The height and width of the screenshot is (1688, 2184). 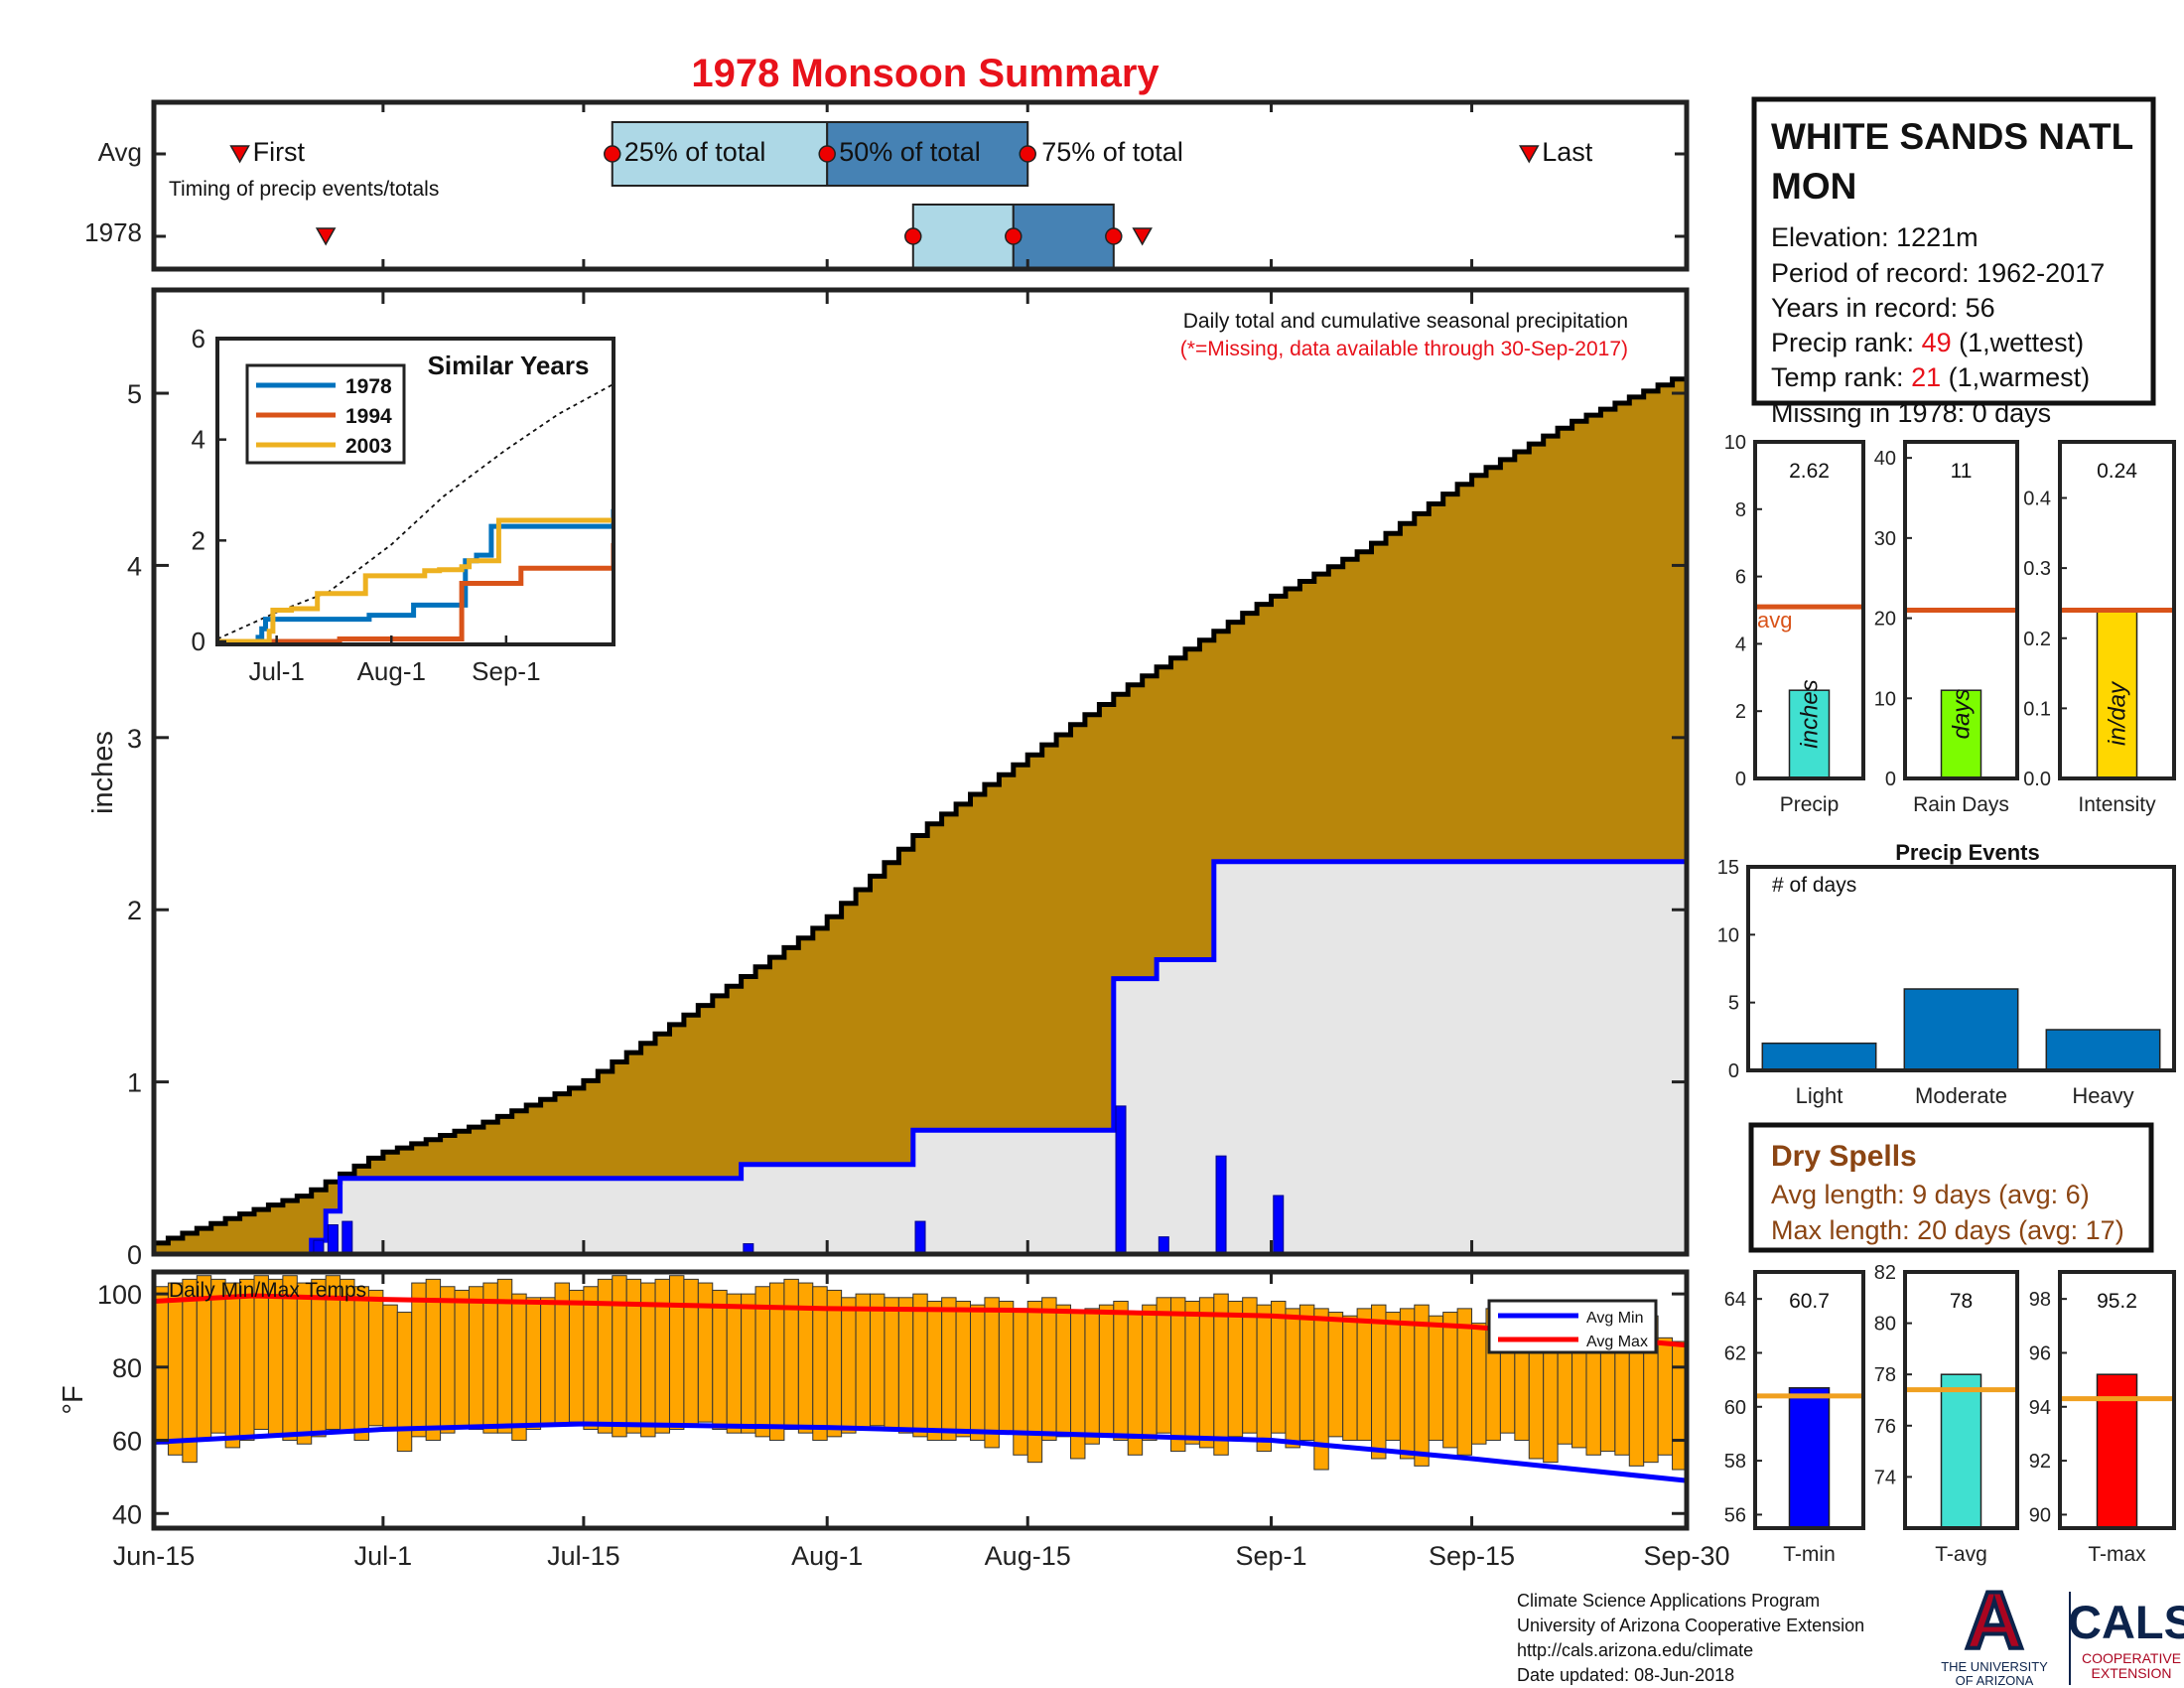 I want to click on t-avg-chart: 74 76 78 80 82 78 T-avg, so click(x=1946, y=1414).